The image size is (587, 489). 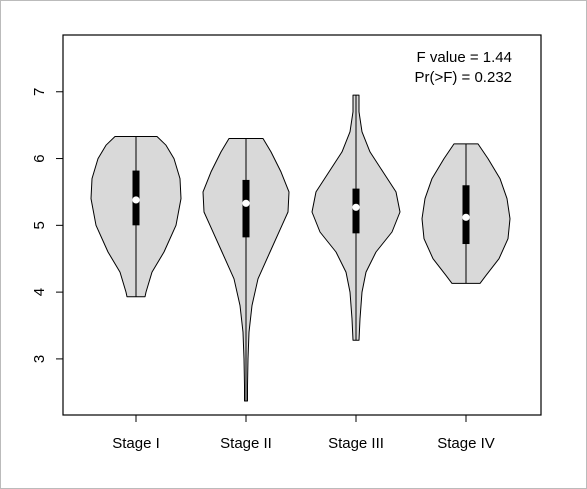 I want to click on annotation: F value = 1.44, so click(x=464, y=57).